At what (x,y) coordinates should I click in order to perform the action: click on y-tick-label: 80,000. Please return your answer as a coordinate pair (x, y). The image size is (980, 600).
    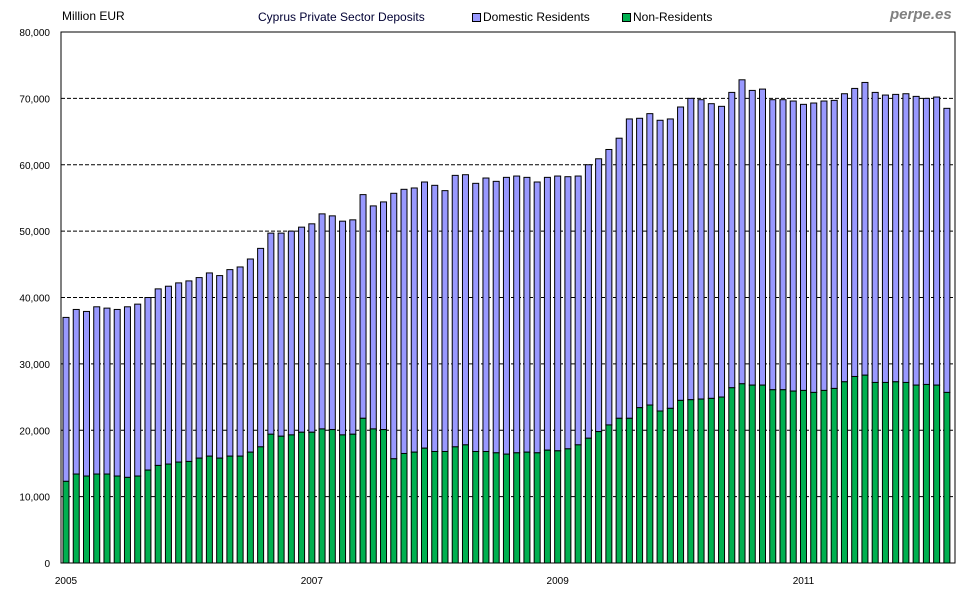
    Looking at the image, I should click on (34, 33).